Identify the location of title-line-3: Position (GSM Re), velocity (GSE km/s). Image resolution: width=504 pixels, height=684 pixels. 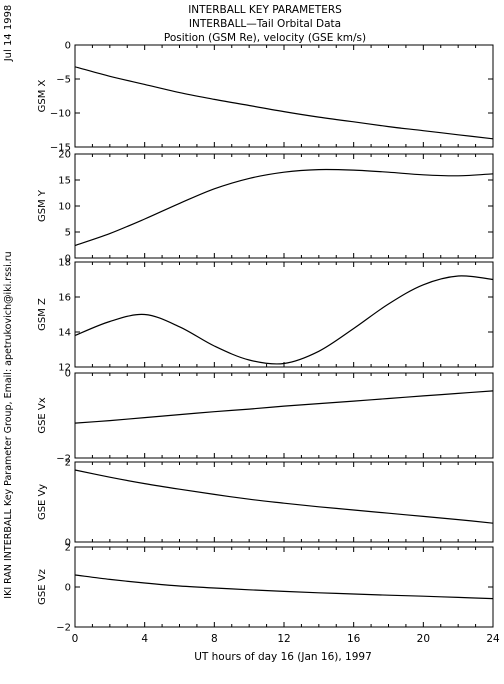
(265, 38).